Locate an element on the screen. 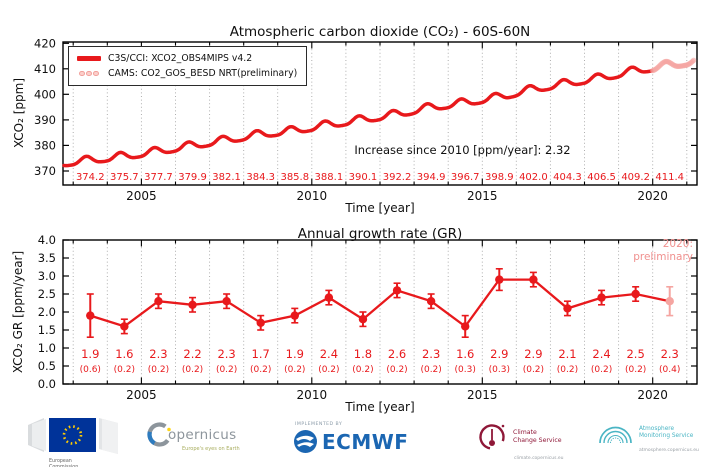  annual-mean-label: 390.1 is located at coordinates (363, 177).